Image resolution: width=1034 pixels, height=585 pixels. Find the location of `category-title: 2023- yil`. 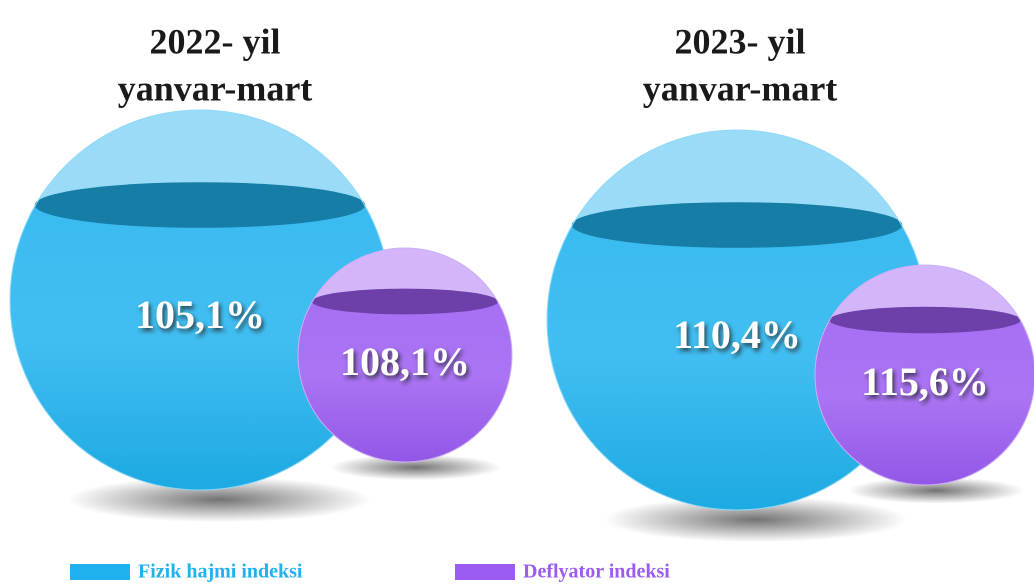

category-title: 2023- yil is located at coordinates (740, 41).